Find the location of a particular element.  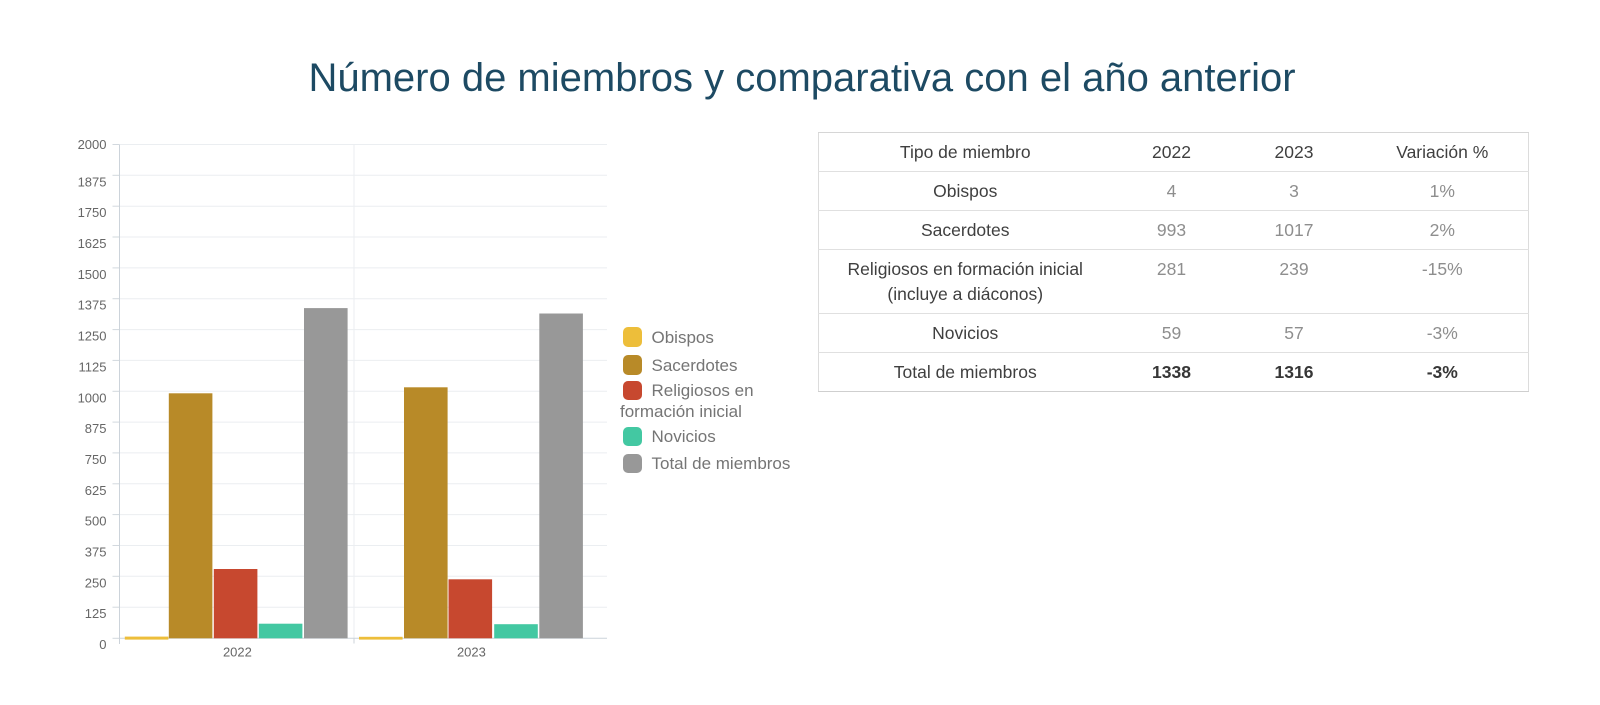

svg-text: 1125 is located at coordinates (93, 366).